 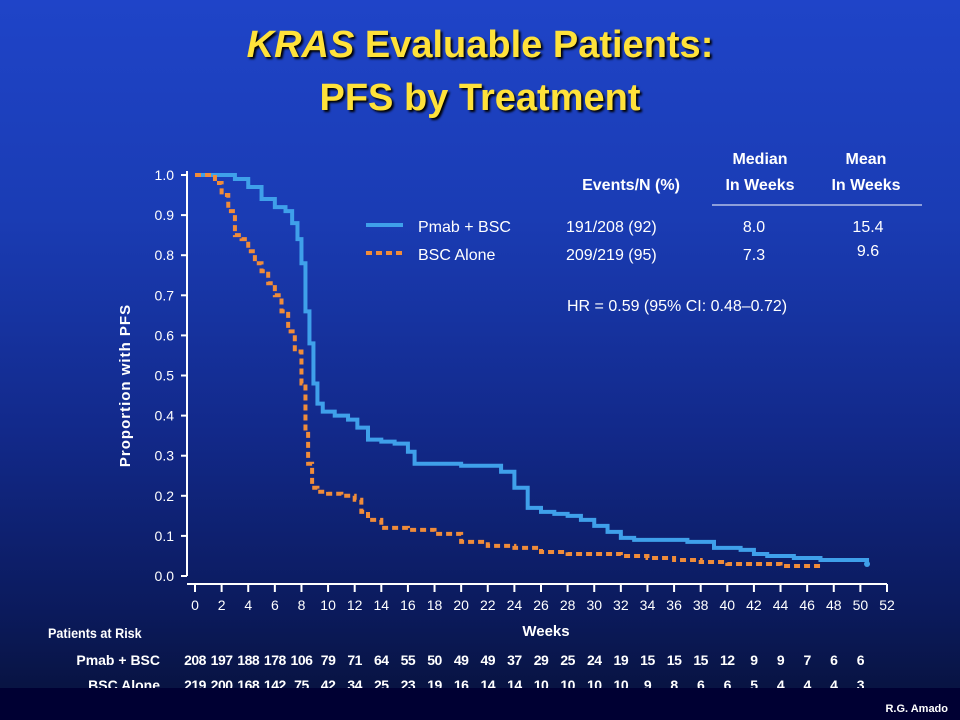 What do you see at coordinates (480, 98) in the screenshot?
I see `slide-title-line2: PFS by Treatment` at bounding box center [480, 98].